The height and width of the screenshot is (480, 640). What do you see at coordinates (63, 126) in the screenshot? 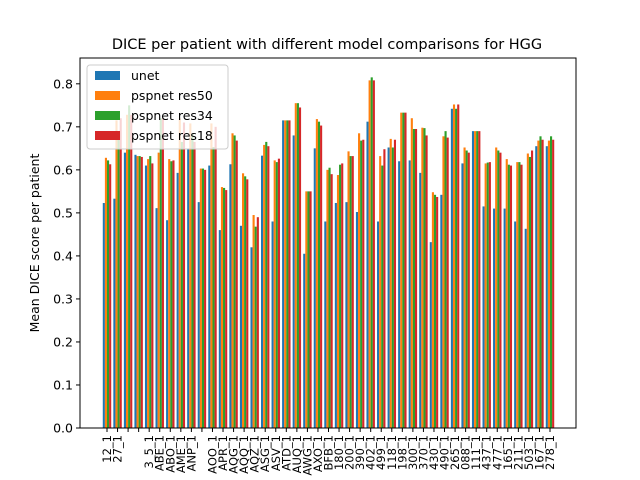
I see `y-tick-label: 0.7` at bounding box center [63, 126].